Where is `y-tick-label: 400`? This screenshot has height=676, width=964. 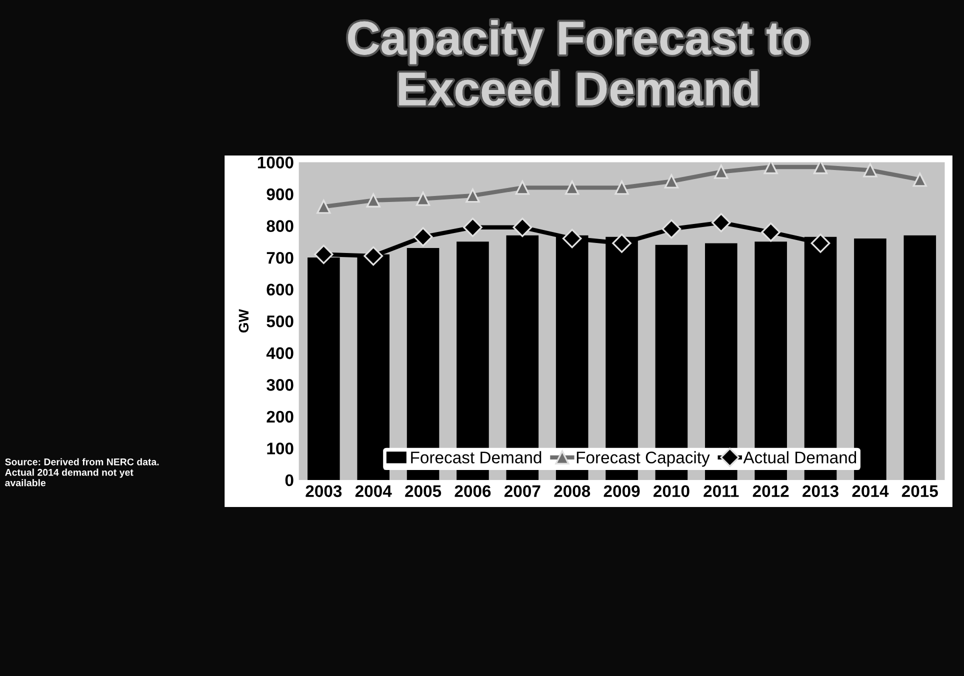 y-tick-label: 400 is located at coordinates (280, 353).